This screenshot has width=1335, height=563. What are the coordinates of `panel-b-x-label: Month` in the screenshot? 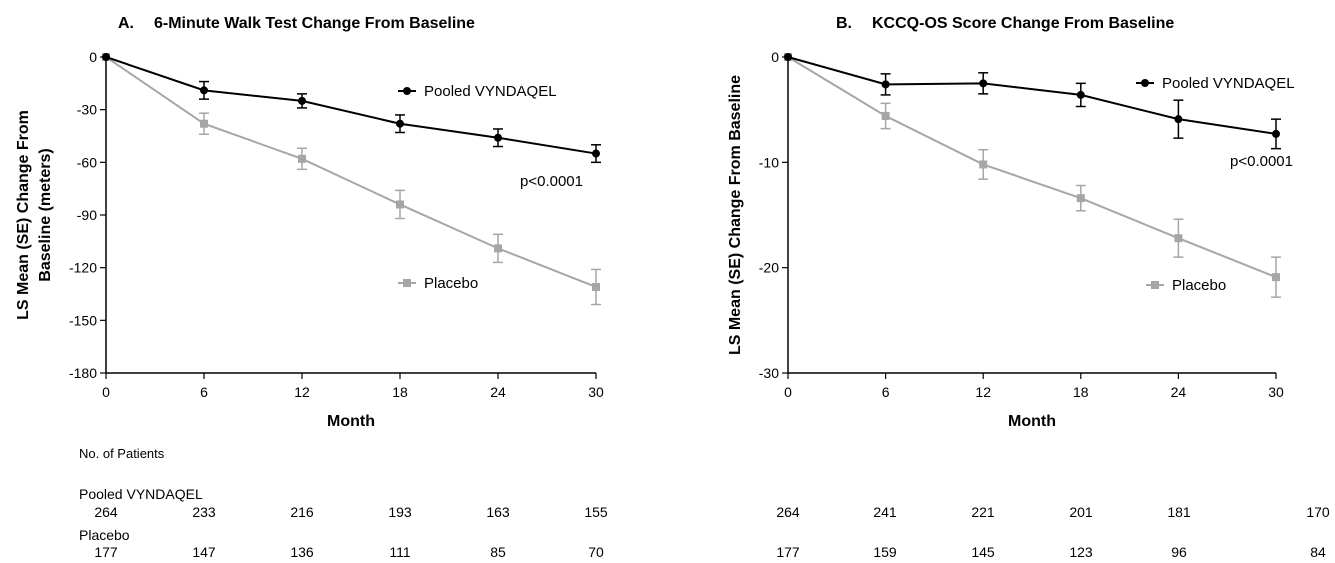 It's located at (1032, 421).